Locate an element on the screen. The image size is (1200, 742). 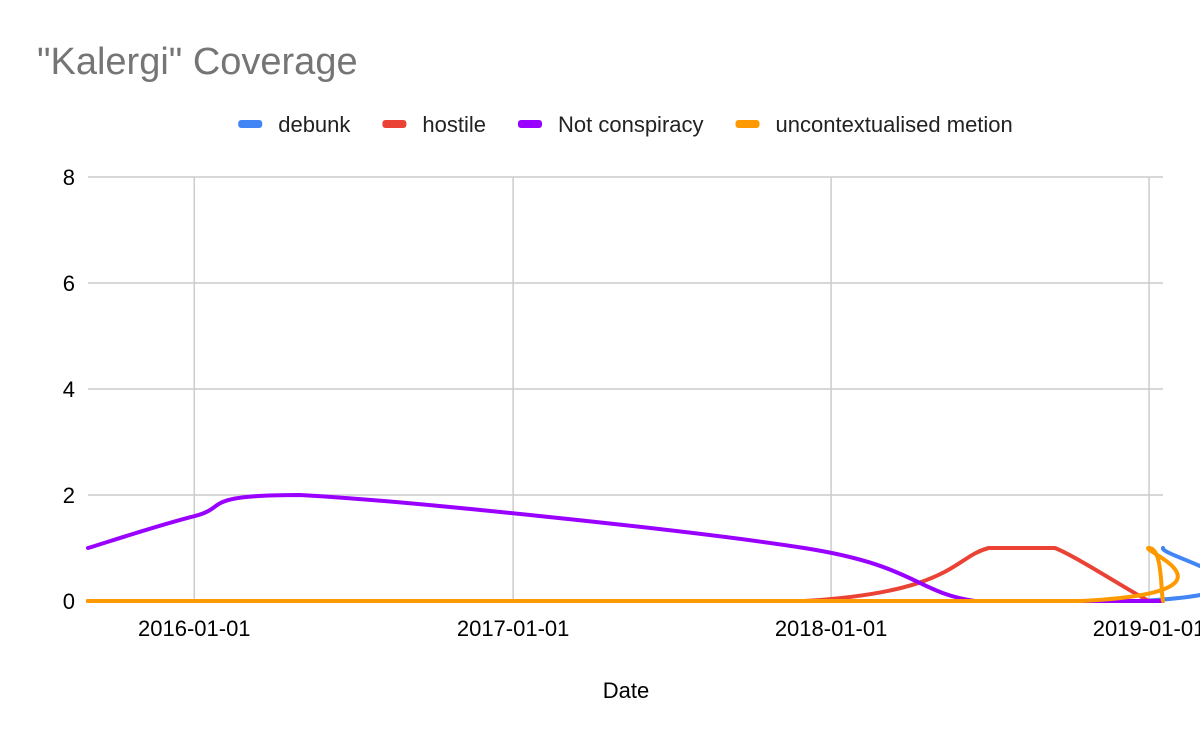
legend-label: uncontextualised metion is located at coordinates (894, 124).